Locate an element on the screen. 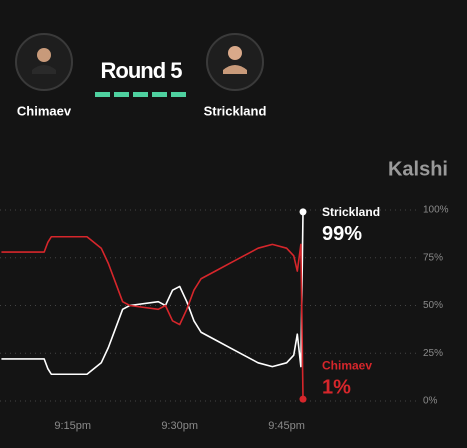  fighter-name: Chimaev is located at coordinates (44, 110).